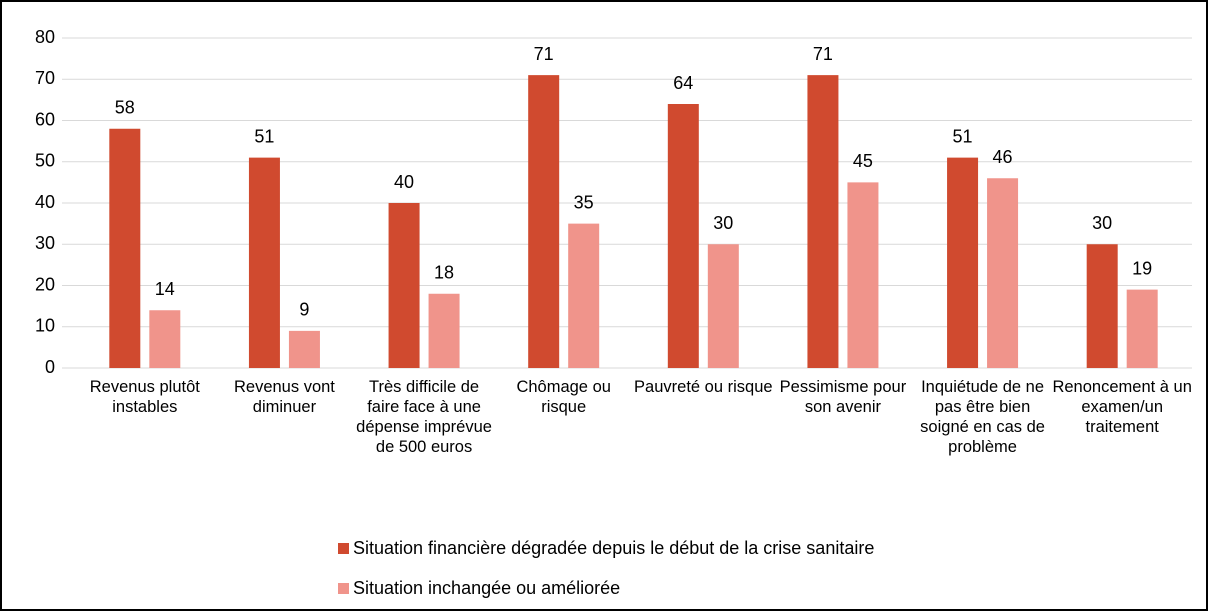 The height and width of the screenshot is (611, 1208). What do you see at coordinates (165, 289) in the screenshot?
I see `value-label: 14` at bounding box center [165, 289].